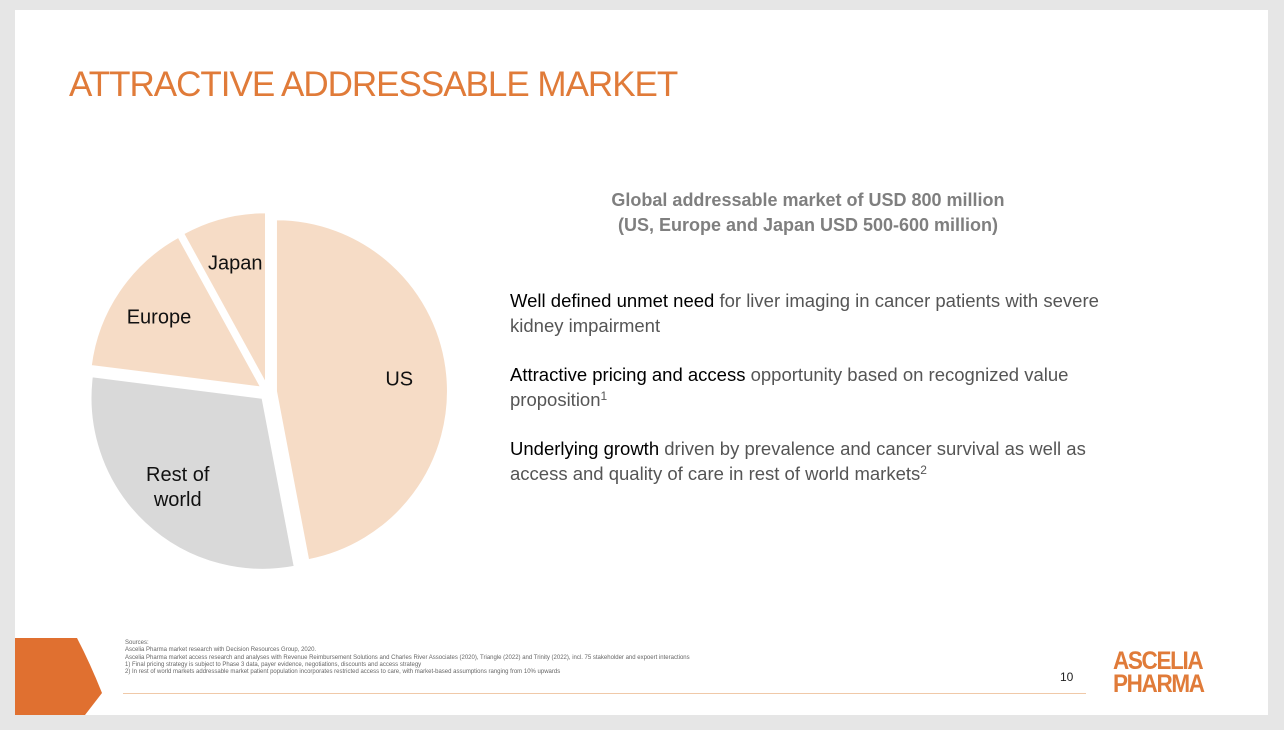 This screenshot has height=730, width=1284. What do you see at coordinates (612, 300) in the screenshot?
I see `bullet-lead: Well defined unmet need` at bounding box center [612, 300].